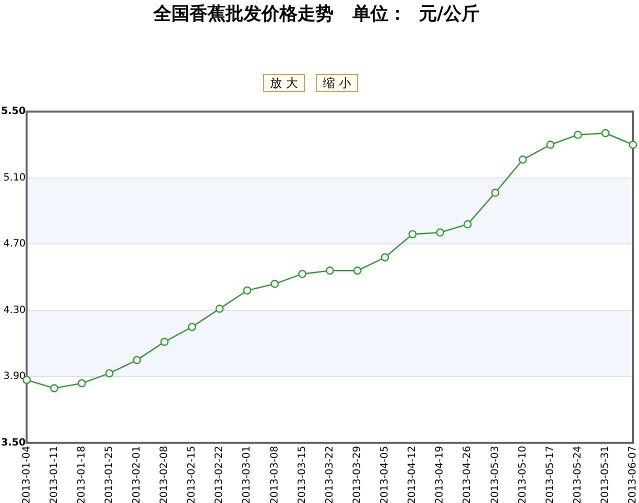 The image size is (639, 503). Describe the element at coordinates (164, 474) in the screenshot. I see `x-tick-label: 2013-02-08` at that location.